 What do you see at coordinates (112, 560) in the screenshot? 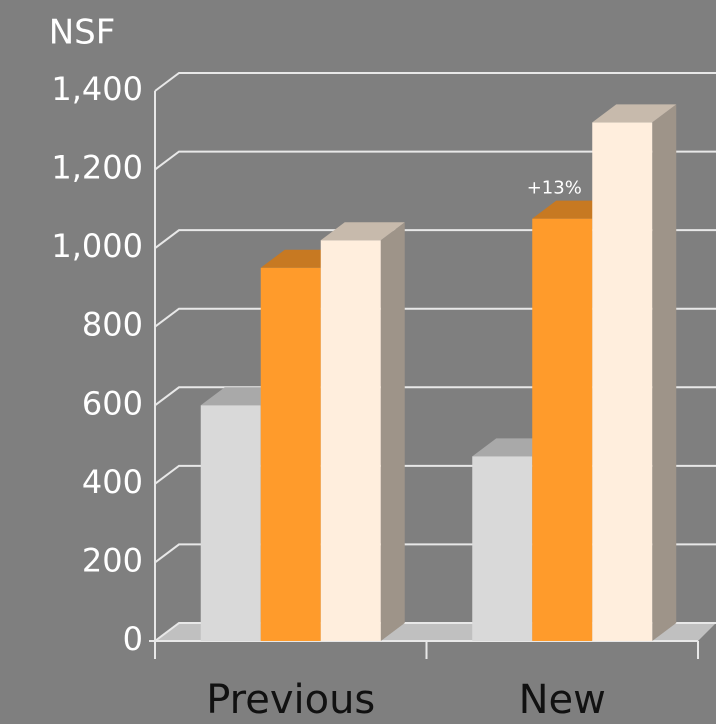
I see `y-tick-label: 200` at bounding box center [112, 560].